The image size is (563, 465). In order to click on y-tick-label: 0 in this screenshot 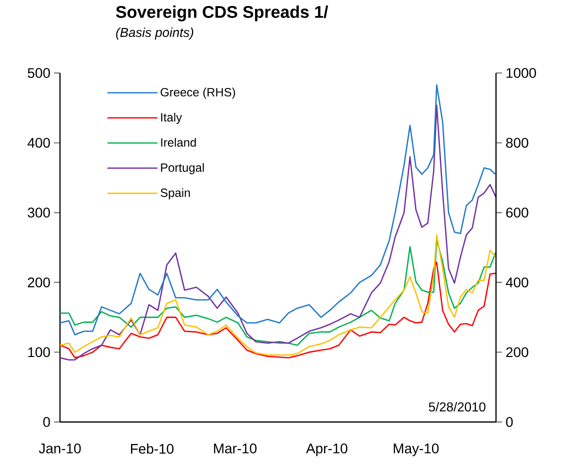, I will do `click(46, 422)`.